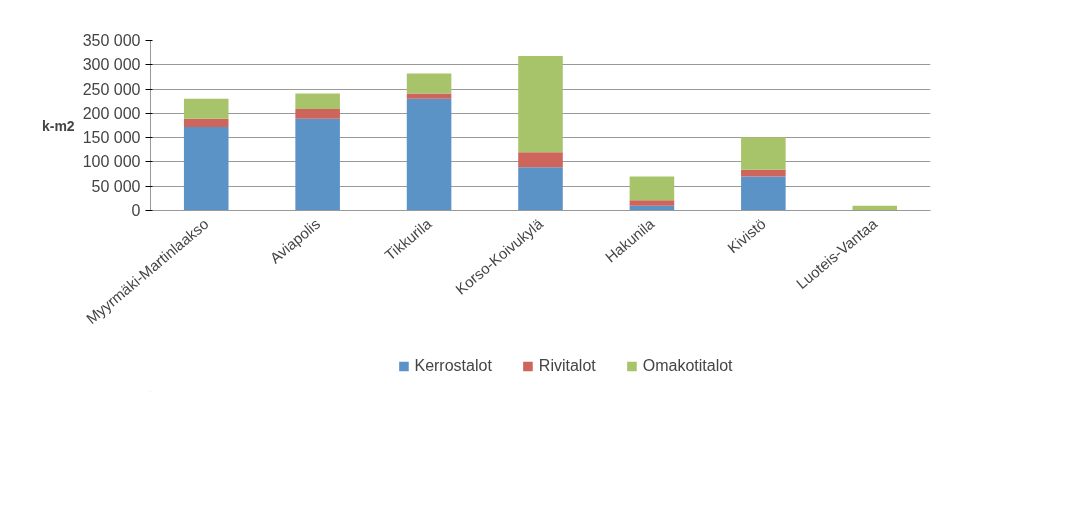 The width and height of the screenshot is (1076, 532). Describe the element at coordinates (136, 210) in the screenshot. I see `y-tick-label: 0` at that location.